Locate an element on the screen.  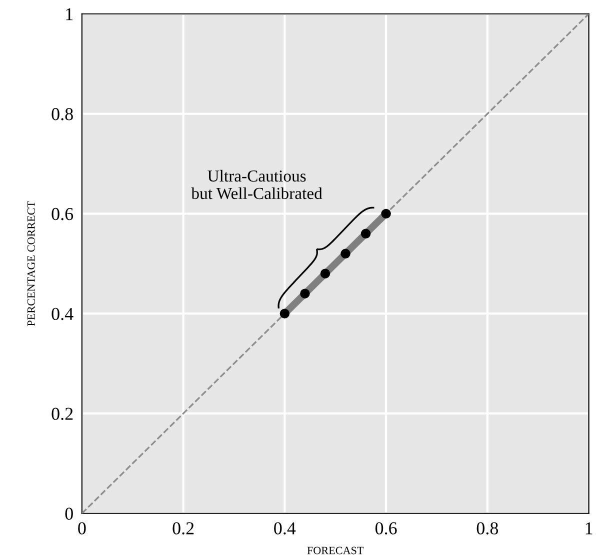
y-tick-label: 0 is located at coordinates (69, 514).